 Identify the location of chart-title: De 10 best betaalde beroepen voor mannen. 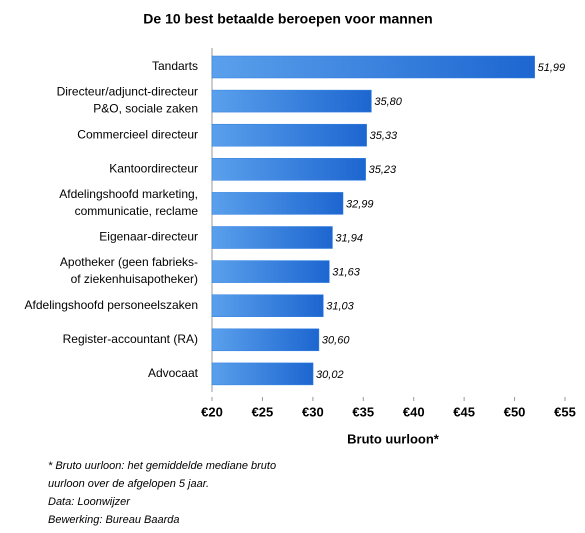
(287, 19).